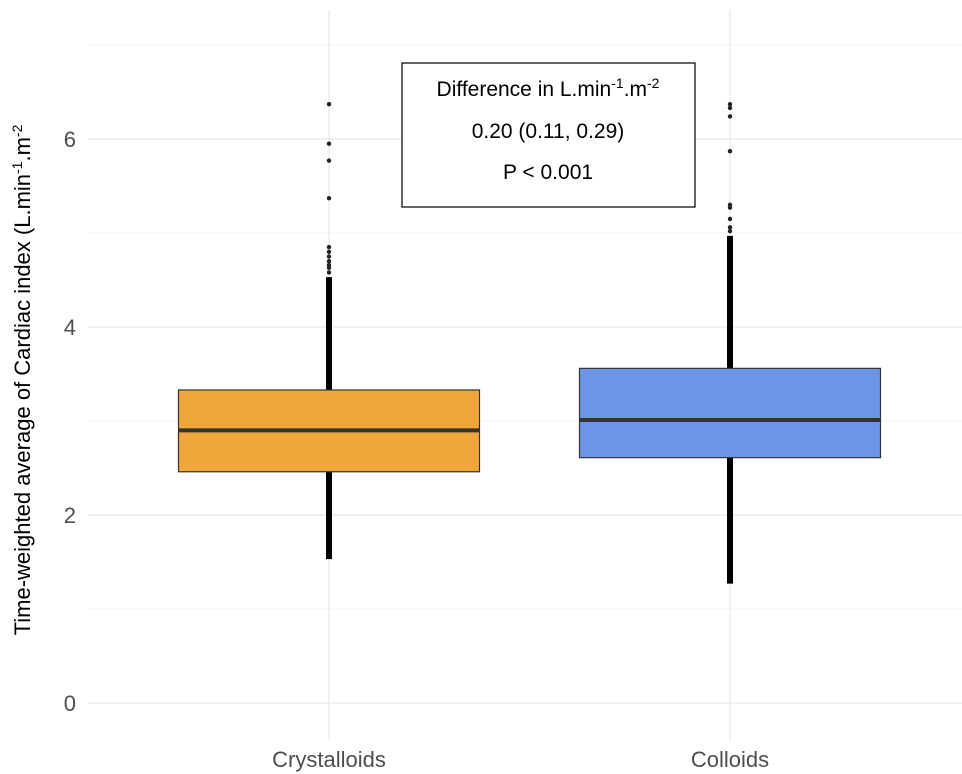  I want to click on y-tick-label: 2, so click(70, 515).